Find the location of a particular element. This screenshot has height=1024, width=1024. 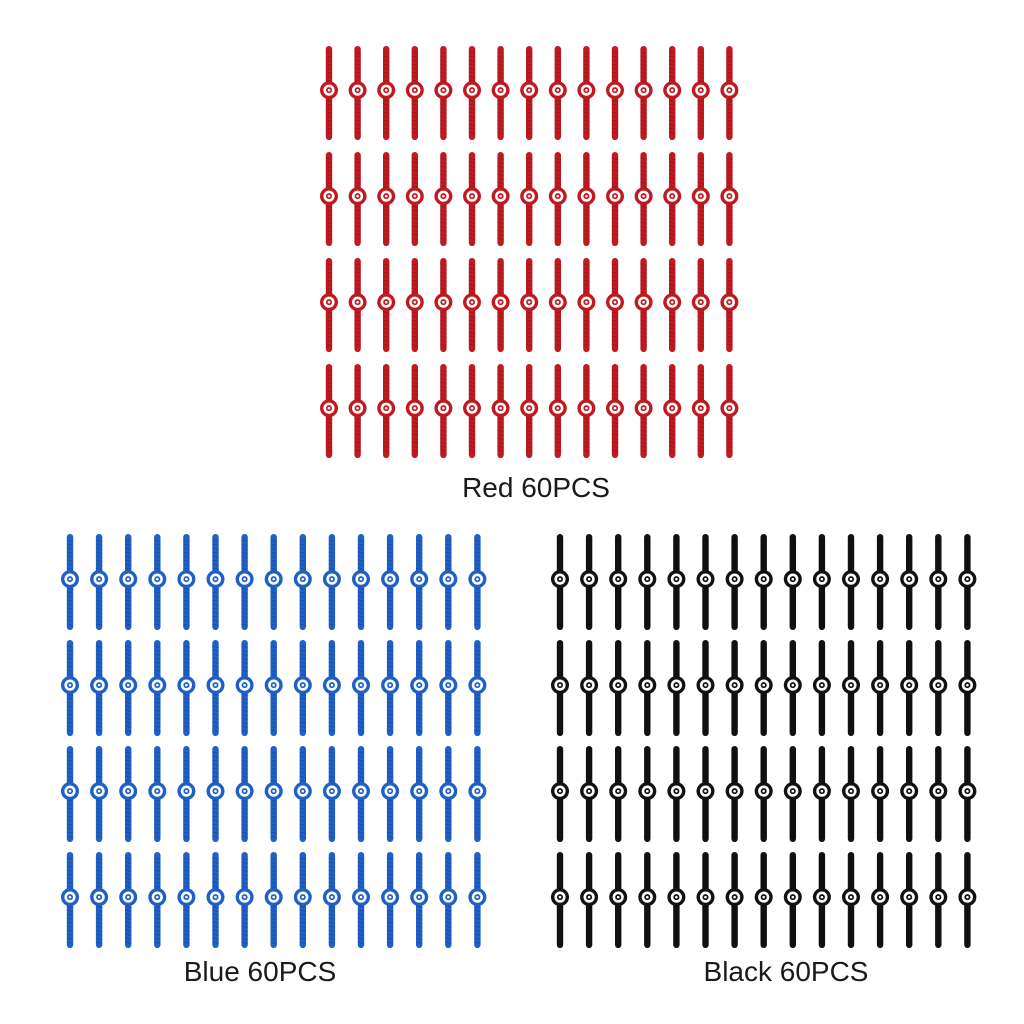

blue-caption: Blue 60PCS is located at coordinates (260, 971).